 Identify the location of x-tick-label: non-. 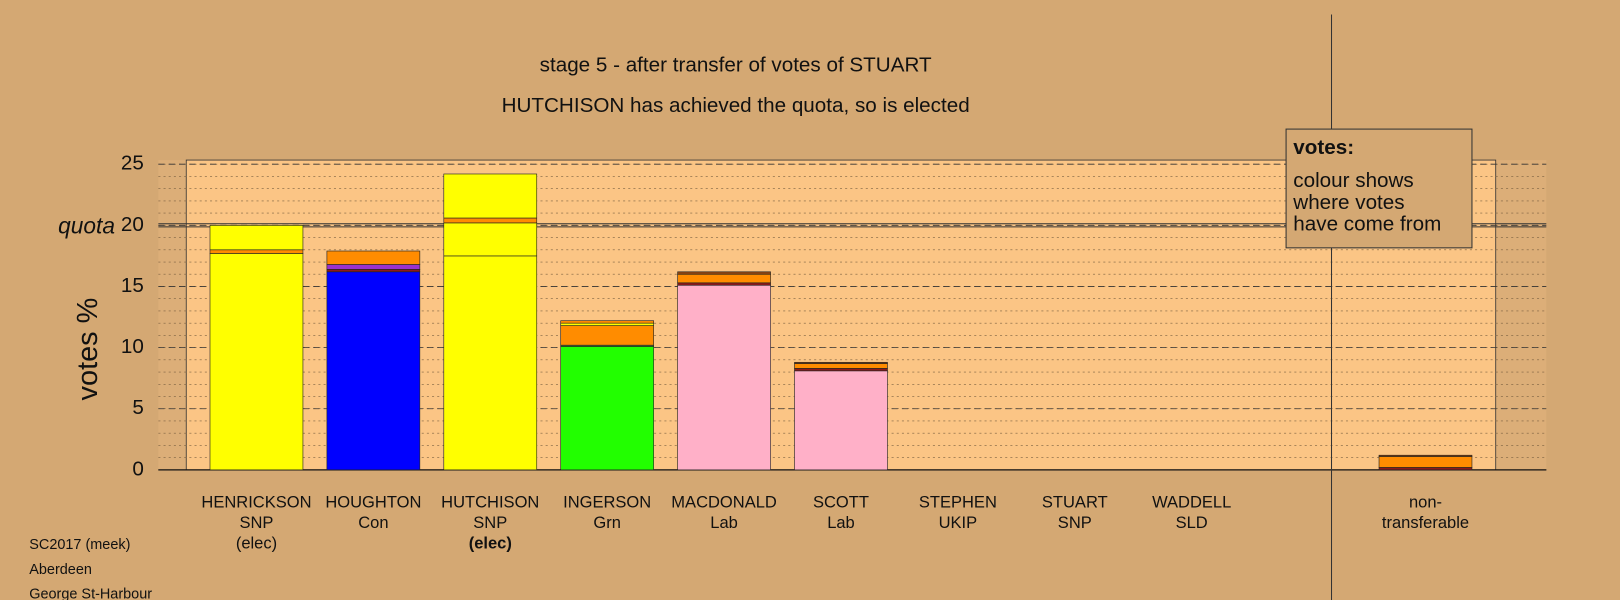
(1425, 501).